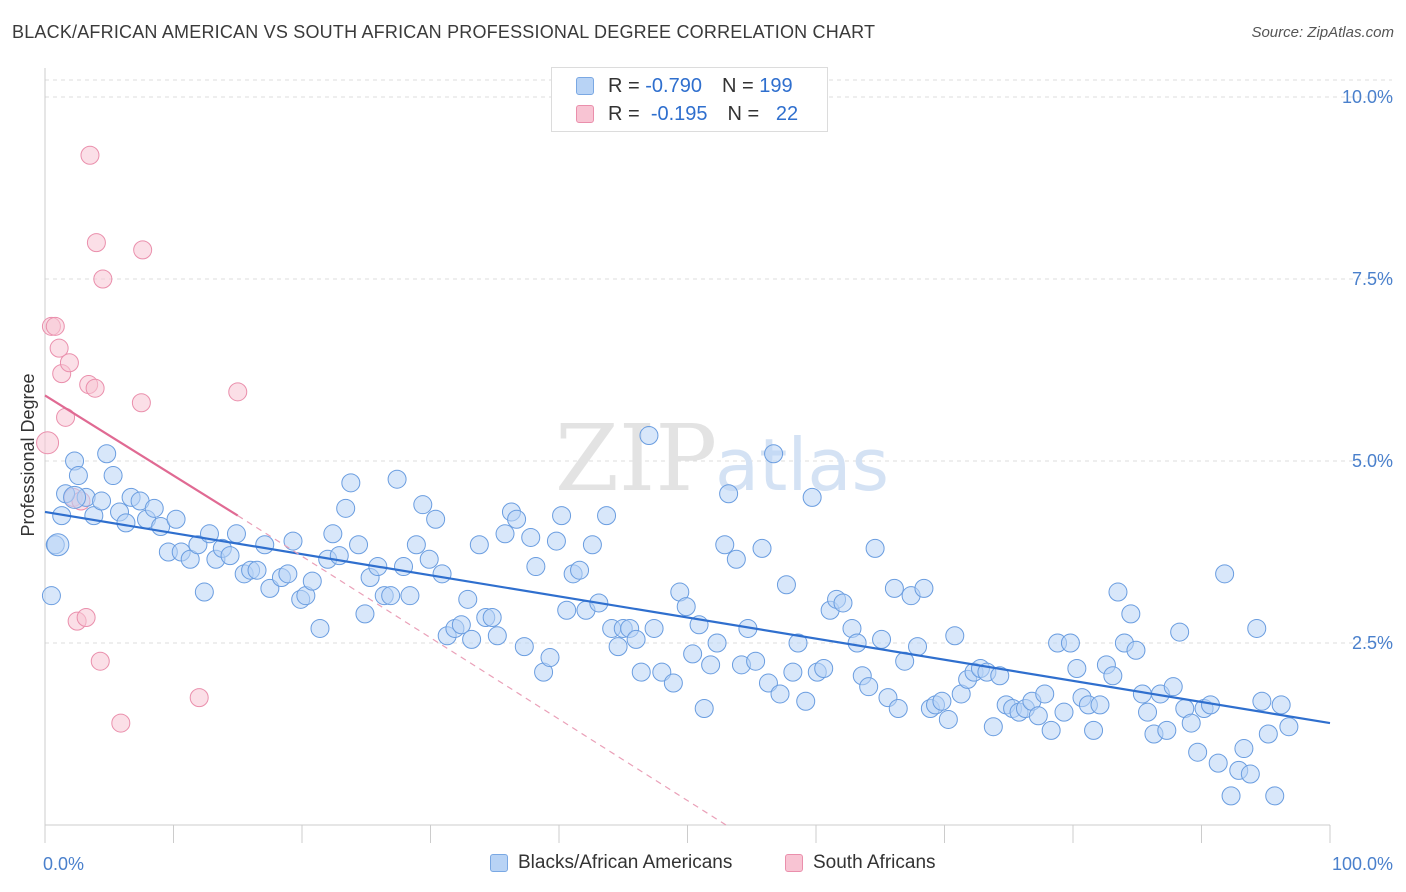  I want to click on legend-label: South Africans, so click(874, 862).